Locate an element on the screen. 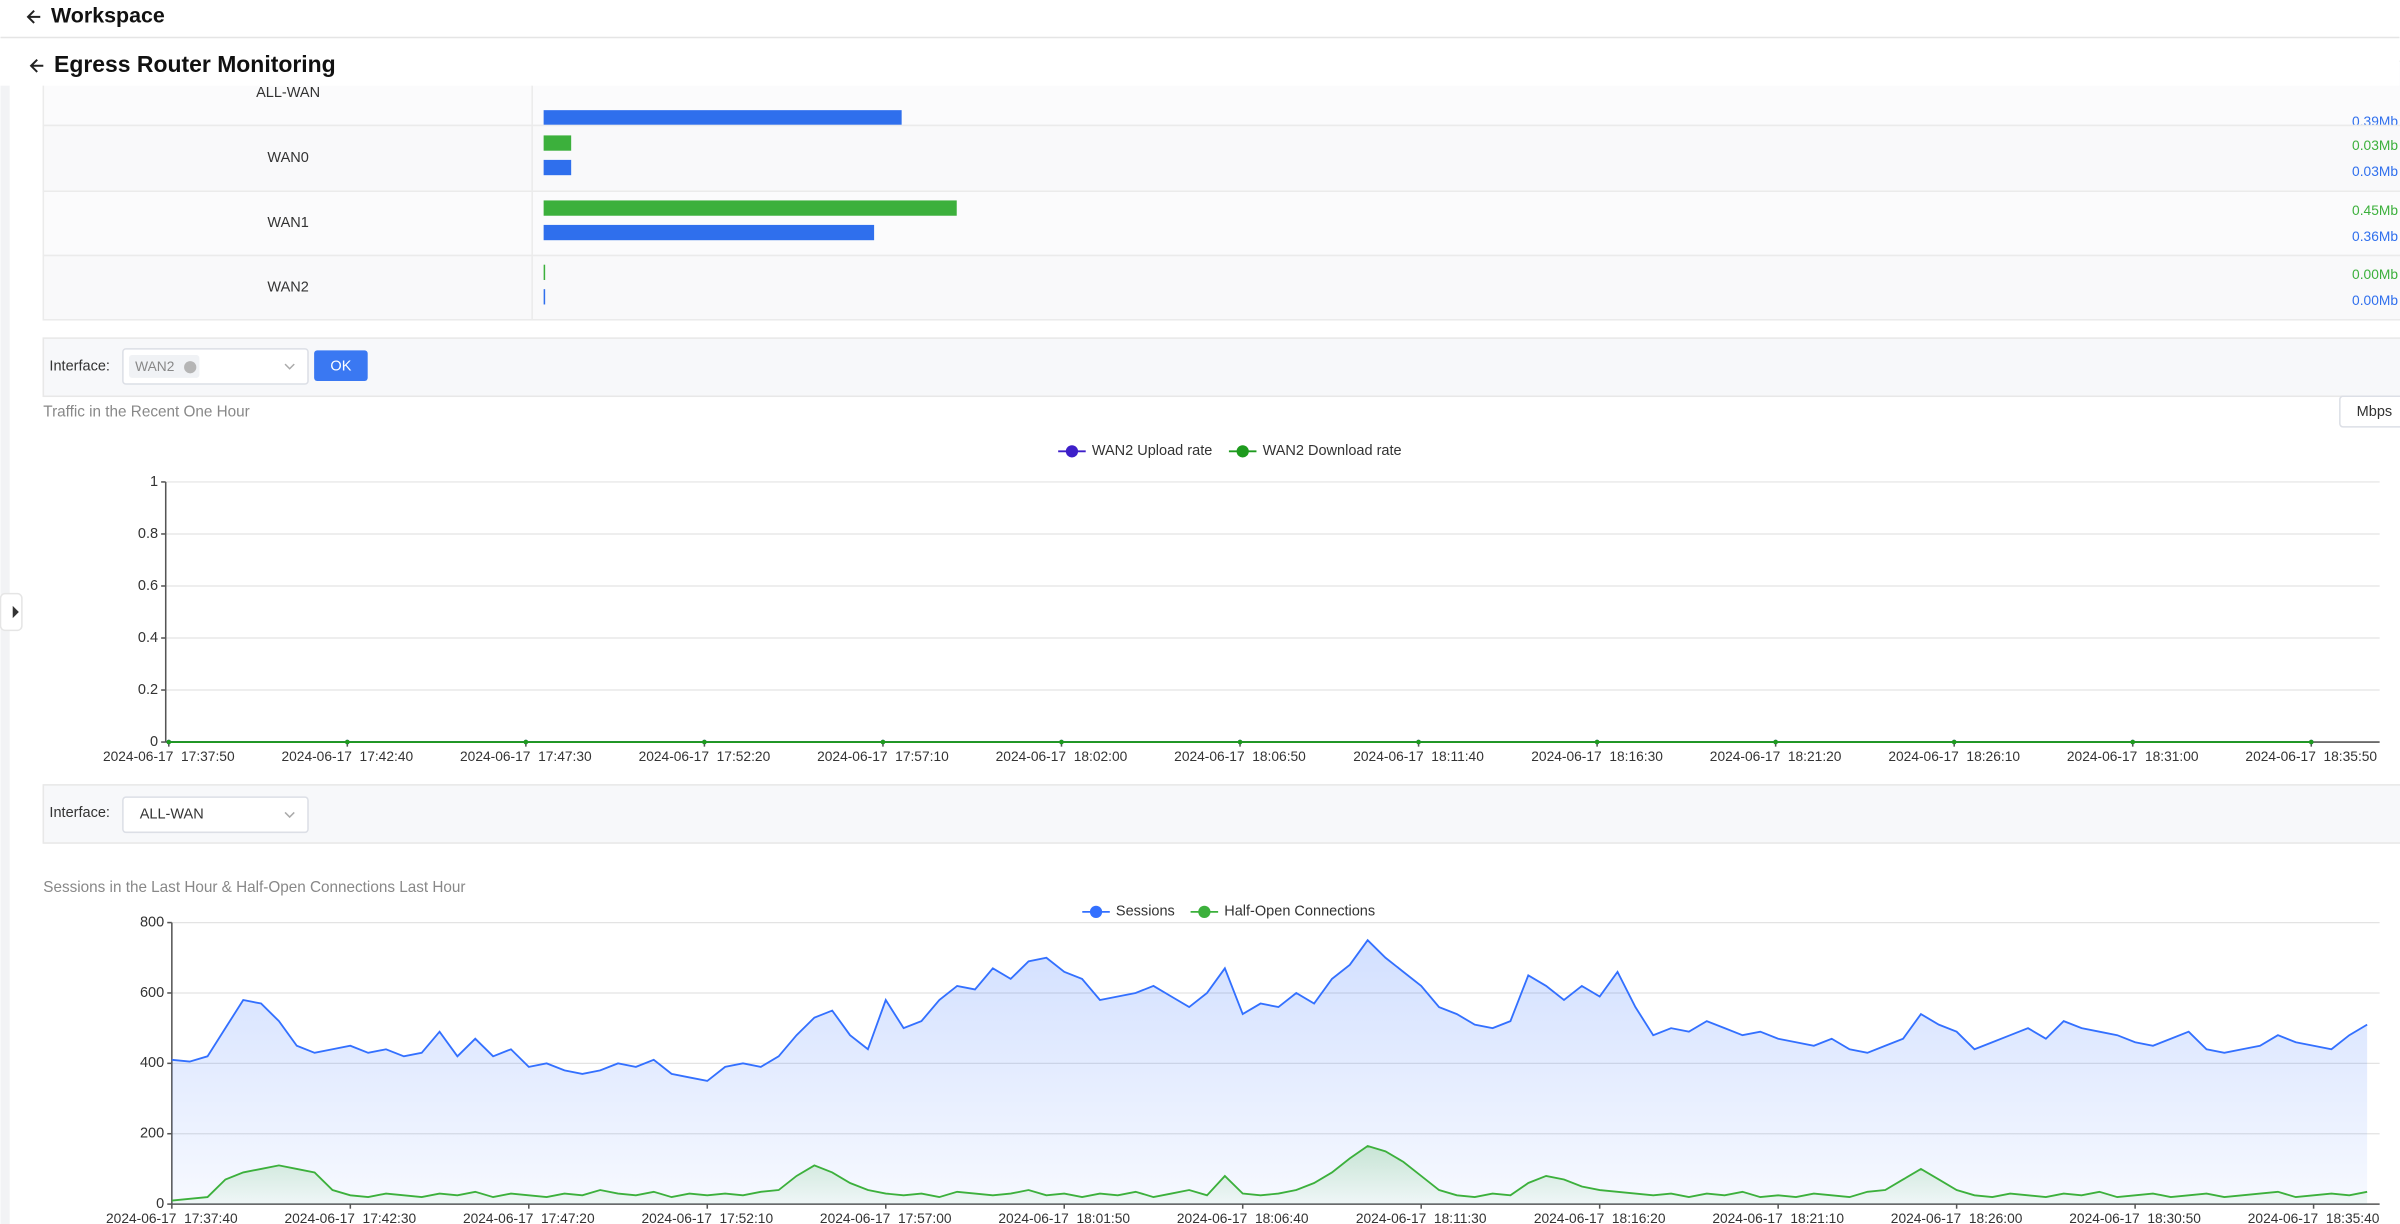  value-label: 0.36Mb is located at coordinates (2375, 236).